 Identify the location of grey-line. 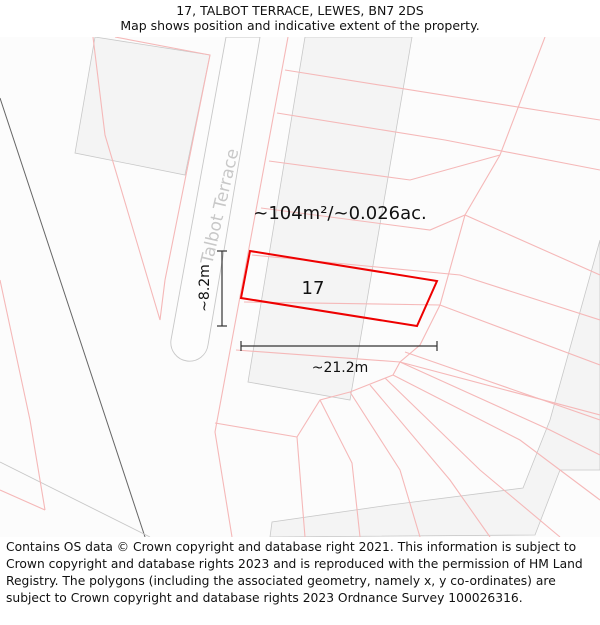
(75, 499).